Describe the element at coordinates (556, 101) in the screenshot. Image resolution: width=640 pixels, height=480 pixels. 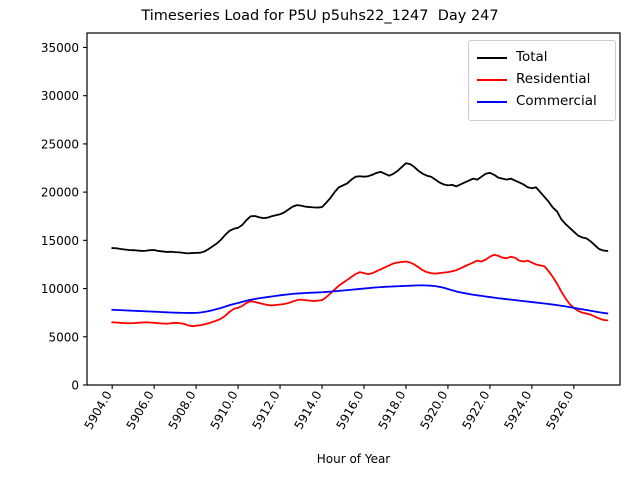
I see `legend-label-commercial: Commercial` at that location.